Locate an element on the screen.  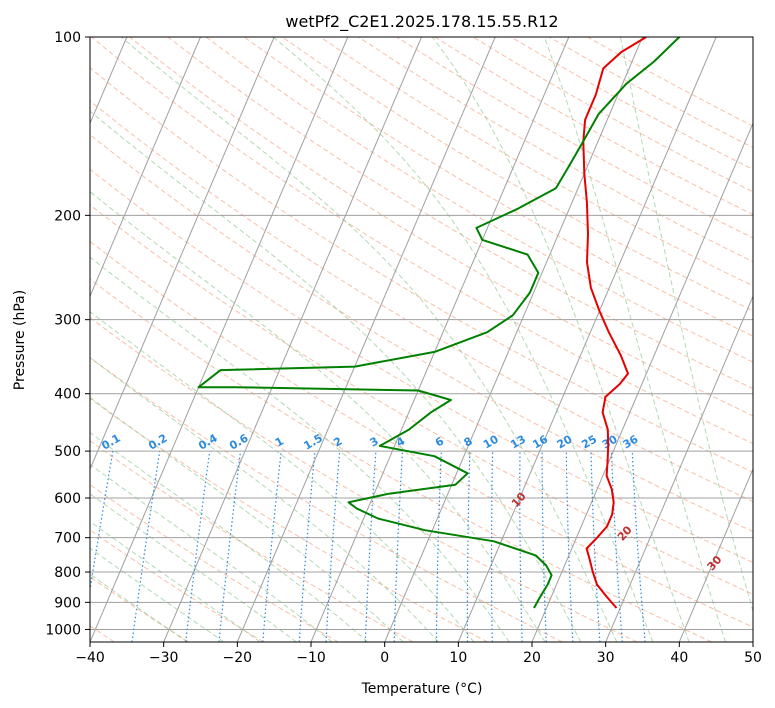
mixing-ratio-label: 36 is located at coordinates (631, 441).